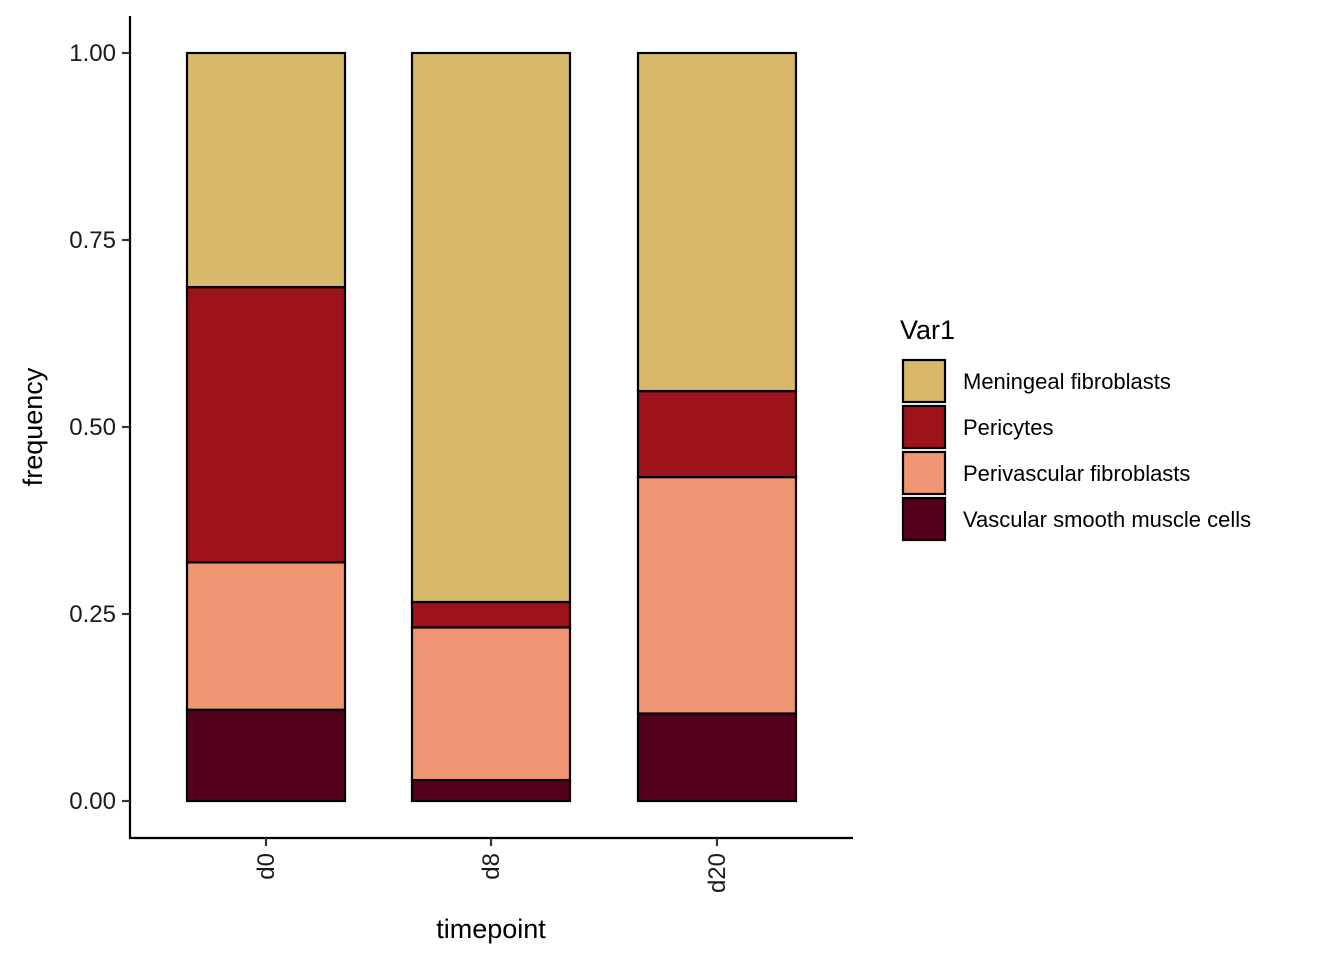  Describe the element at coordinates (266, 866) in the screenshot. I see `x-tick-label: d0` at that location.